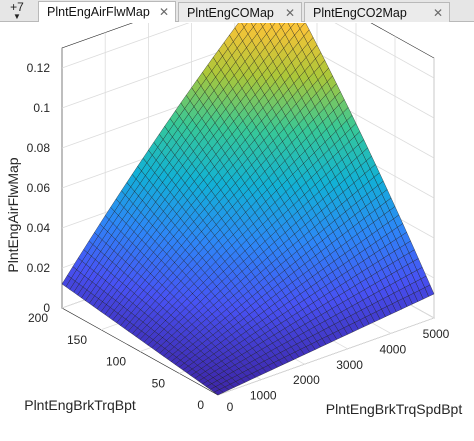 The height and width of the screenshot is (441, 474). I want to click on y-tick-label: 0, so click(200, 405).